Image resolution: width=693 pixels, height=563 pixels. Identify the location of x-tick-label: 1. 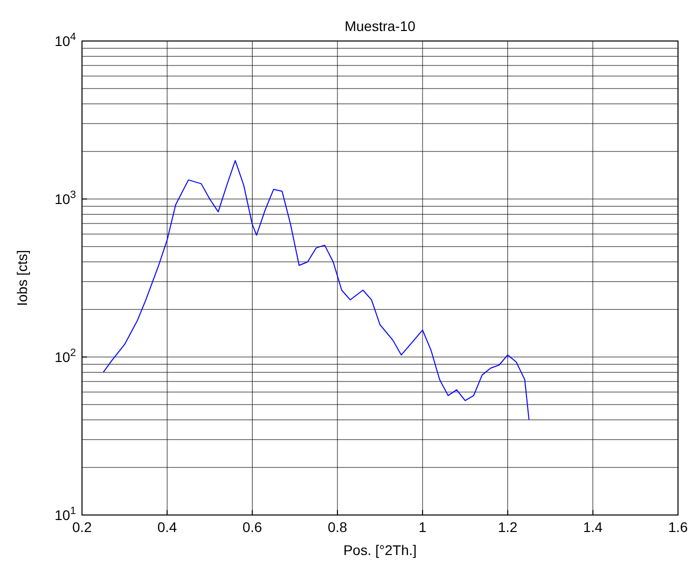
(422, 527).